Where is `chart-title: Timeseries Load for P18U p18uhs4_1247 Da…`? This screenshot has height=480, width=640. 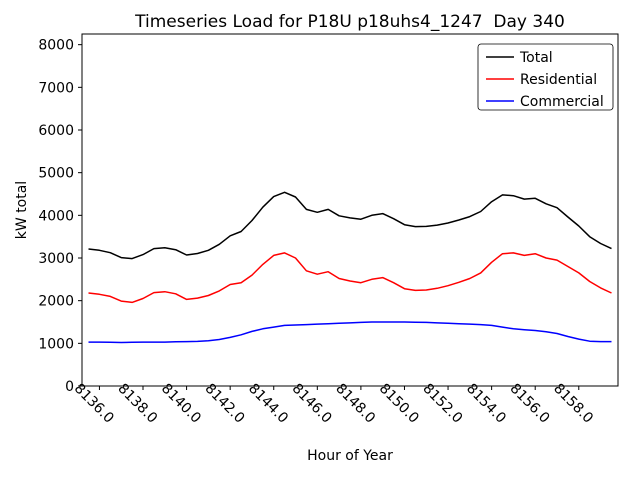
chart-title: Timeseries Load for P18U p18uhs4_1247 Da… is located at coordinates (350, 22).